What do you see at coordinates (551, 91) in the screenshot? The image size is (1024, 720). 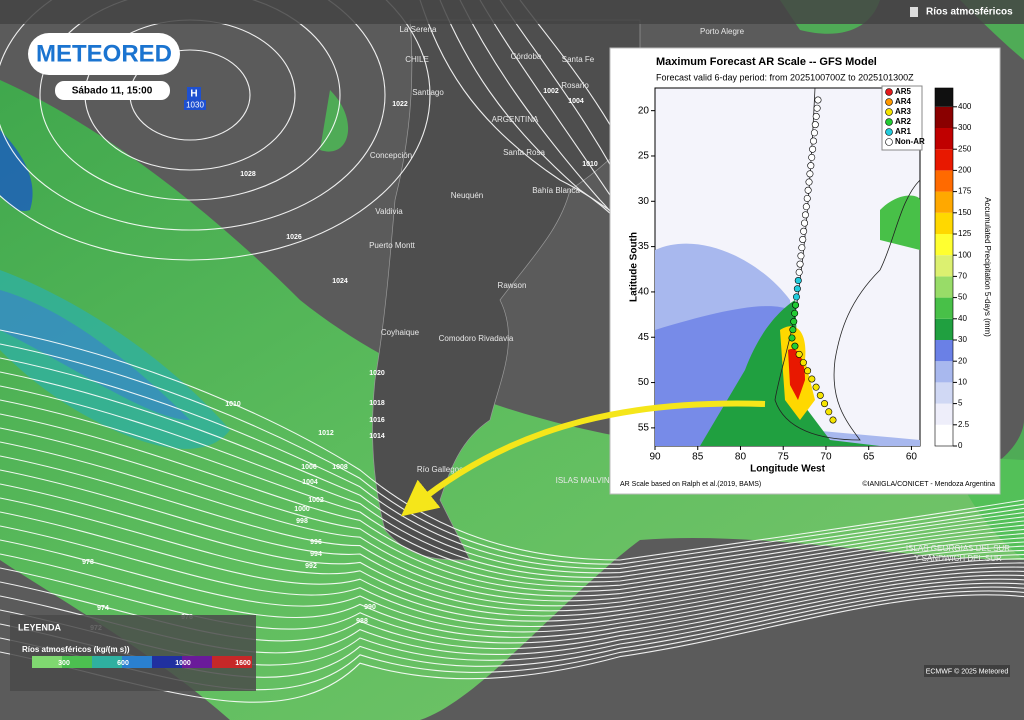 I see `isobar-label: 1002` at bounding box center [551, 91].